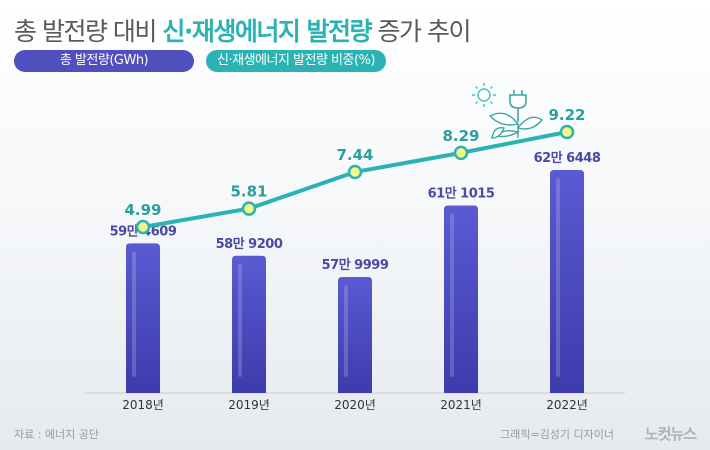  Describe the element at coordinates (104, 61) in the screenshot. I see `legend-total-generation: 총 발전량(GWh)` at that location.